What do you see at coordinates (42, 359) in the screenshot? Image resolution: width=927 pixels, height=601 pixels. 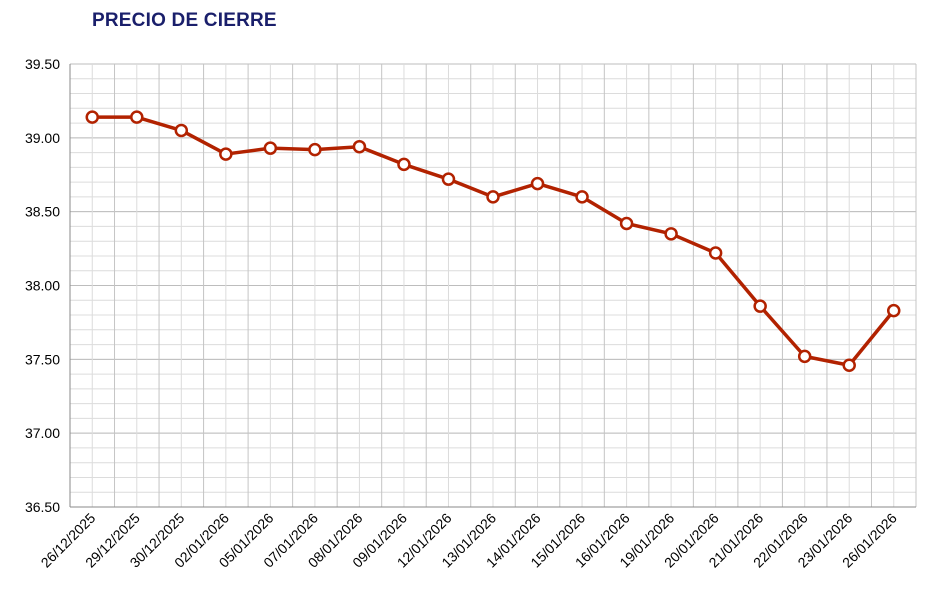 I see `y-tick-label: 37.50` at bounding box center [42, 359].